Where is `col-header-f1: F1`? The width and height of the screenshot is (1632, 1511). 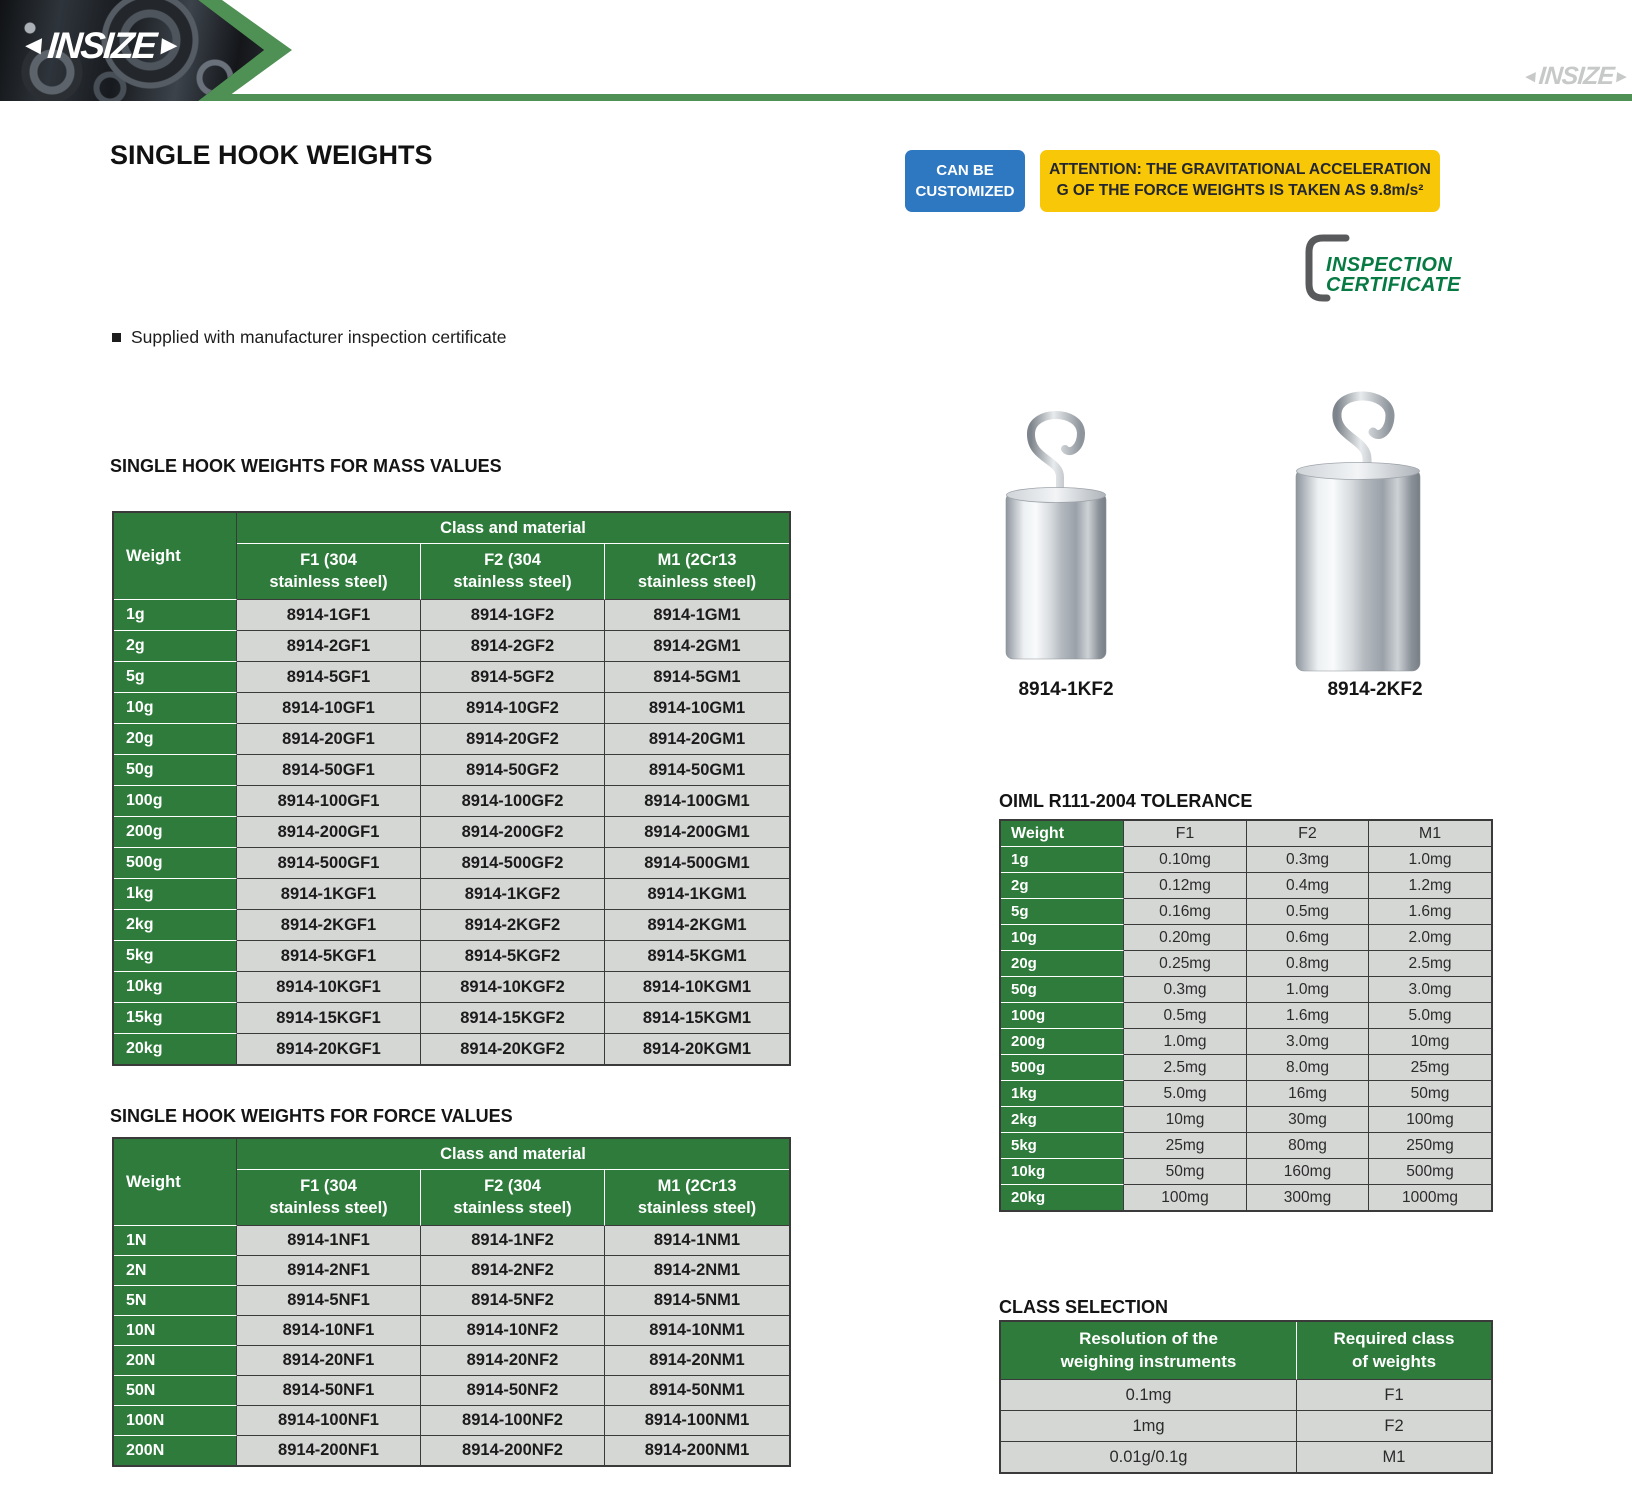 col-header-f1: F1 is located at coordinates (1185, 834).